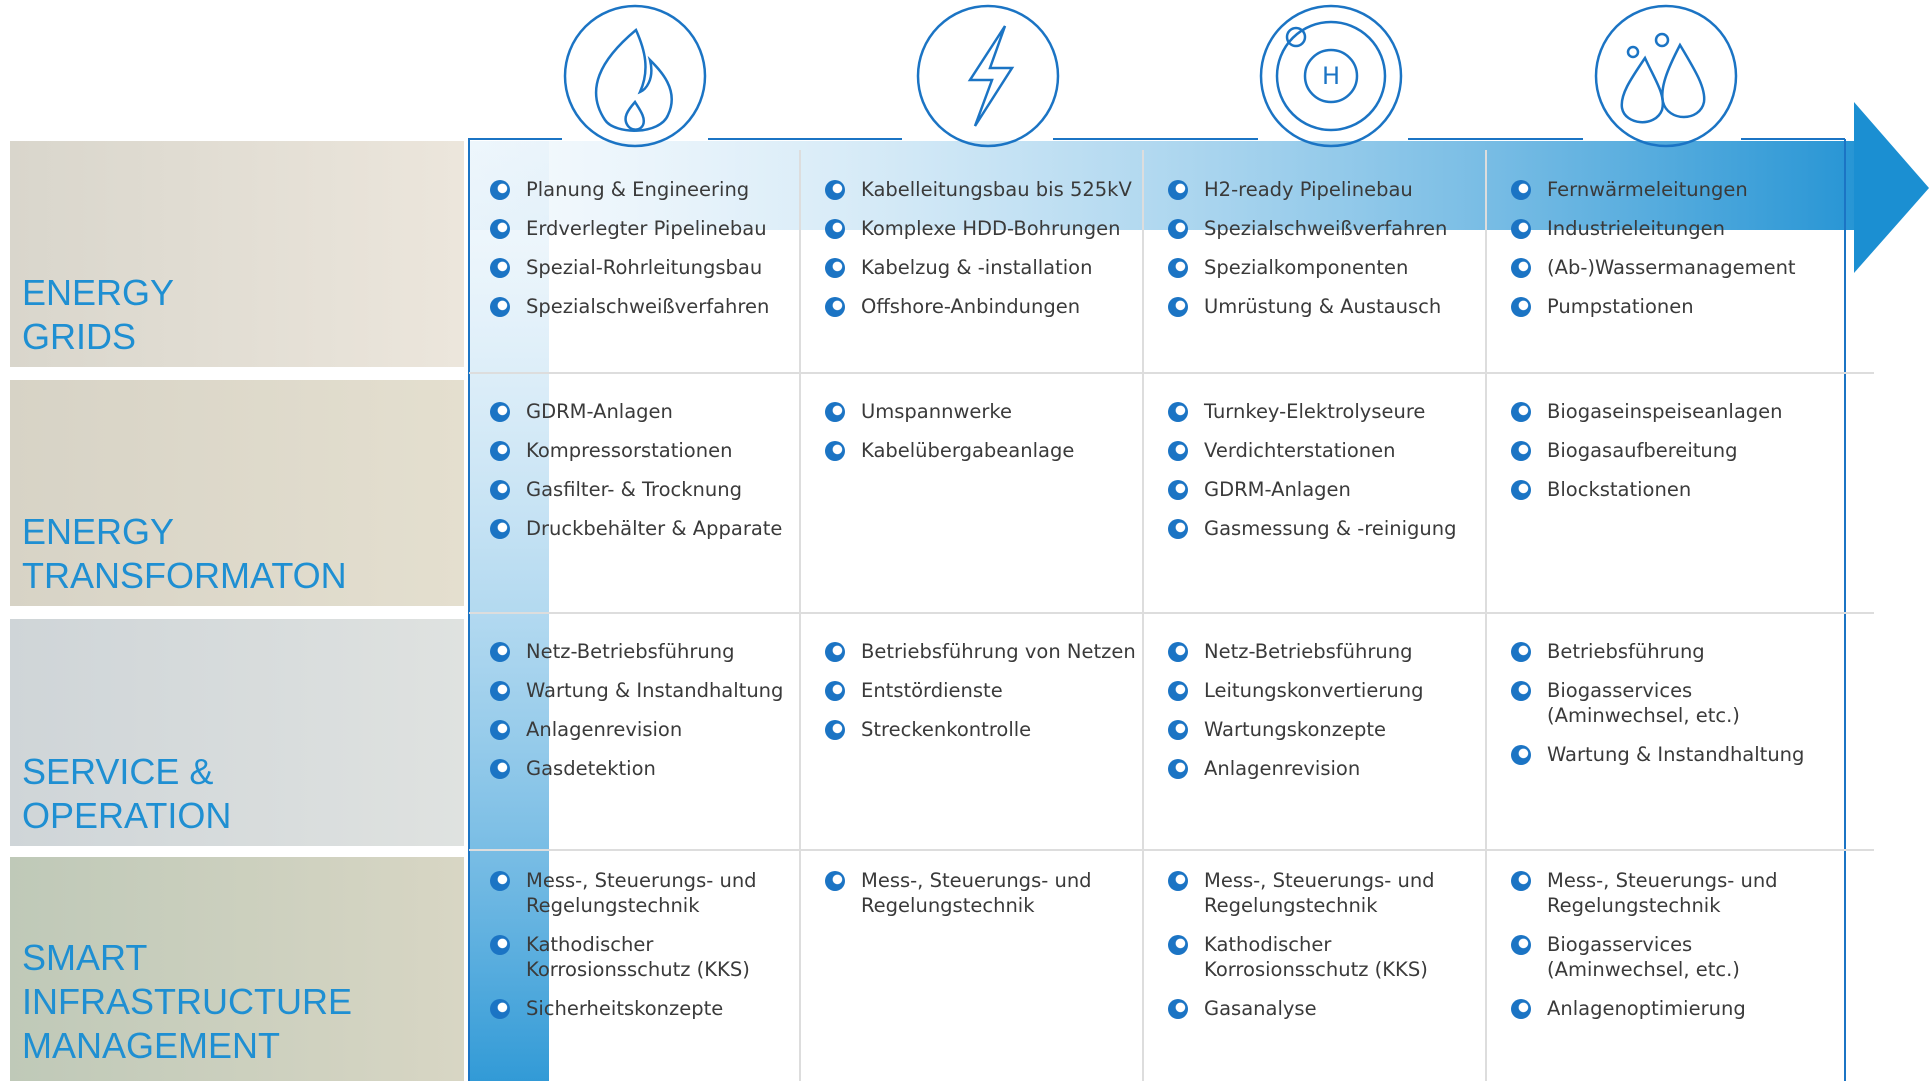  I want to click on item-text: Gasmessung & -reinigung, so click(1330, 528).